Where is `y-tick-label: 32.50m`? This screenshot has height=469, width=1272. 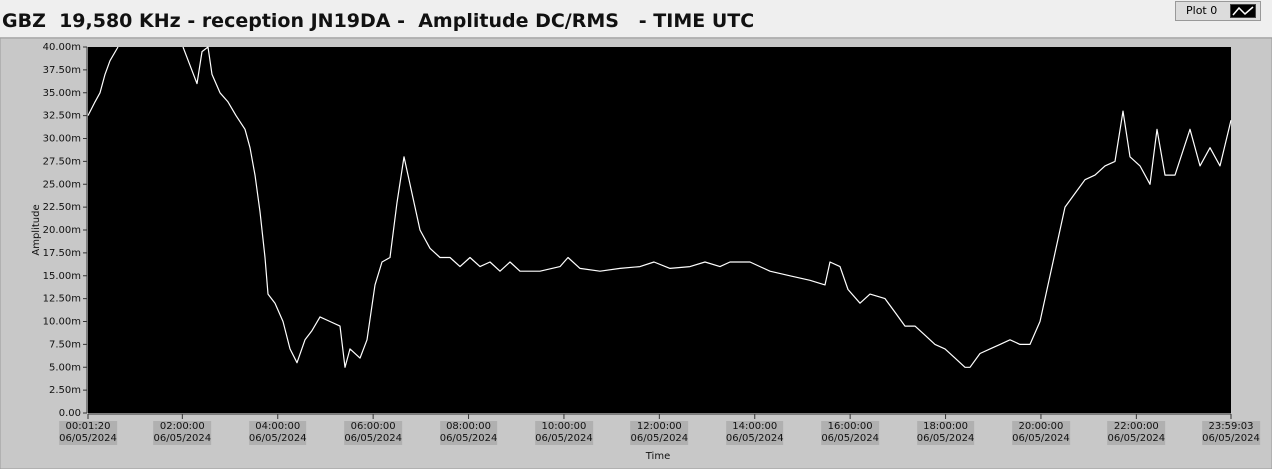 y-tick-label: 32.50m is located at coordinates (62, 116).